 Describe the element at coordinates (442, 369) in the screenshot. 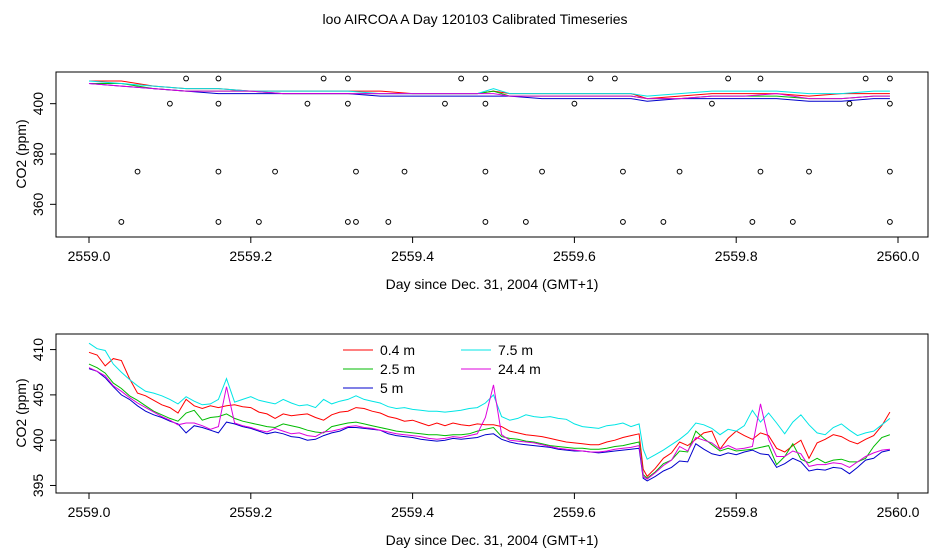

I see `legend: 0.4 m 2.5 m 5 m 7.5 m 24.4 m` at that location.